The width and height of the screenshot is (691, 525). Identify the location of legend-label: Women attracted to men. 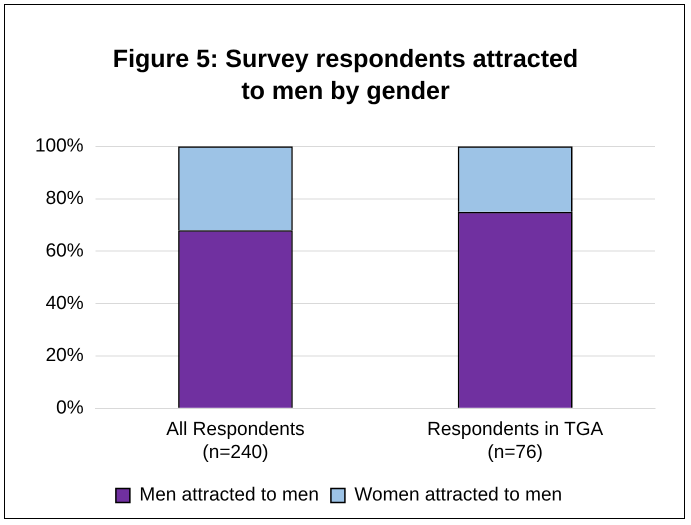
(458, 495).